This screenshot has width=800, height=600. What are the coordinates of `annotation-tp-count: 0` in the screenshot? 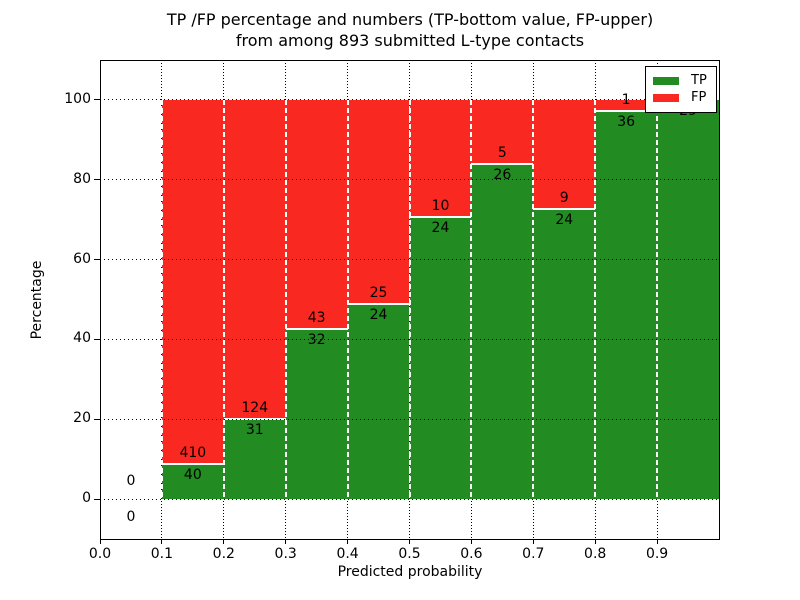 It's located at (131, 517).